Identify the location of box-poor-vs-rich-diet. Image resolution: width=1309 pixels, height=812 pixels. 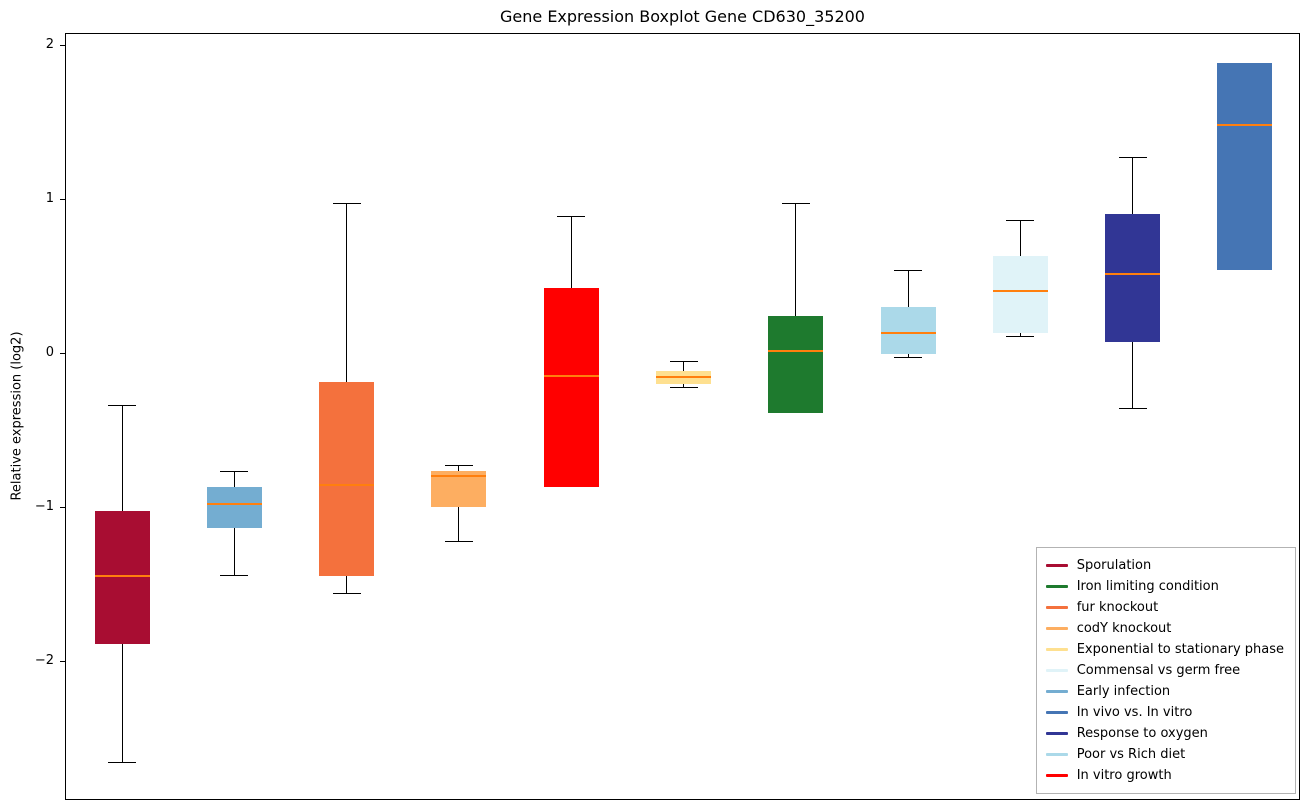
(908, 330).